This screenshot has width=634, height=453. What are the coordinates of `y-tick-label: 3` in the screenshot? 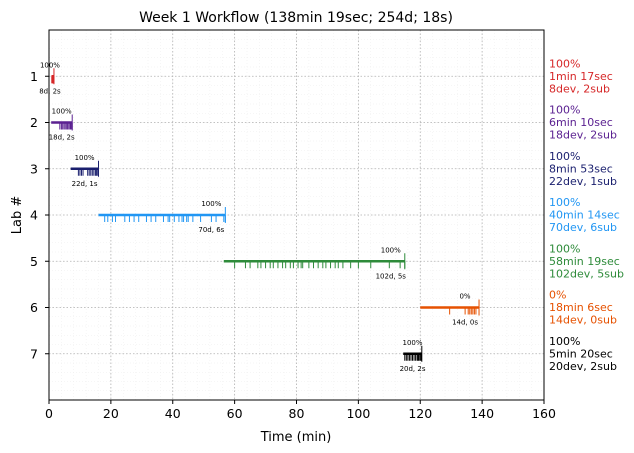 It's located at (34, 168).